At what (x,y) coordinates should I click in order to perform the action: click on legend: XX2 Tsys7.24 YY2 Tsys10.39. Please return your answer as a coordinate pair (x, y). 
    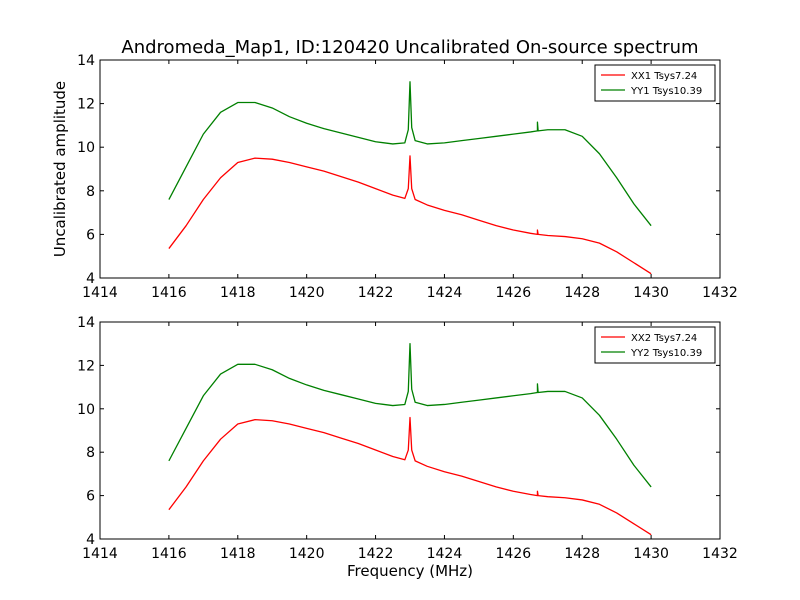
    Looking at the image, I should click on (655, 345).